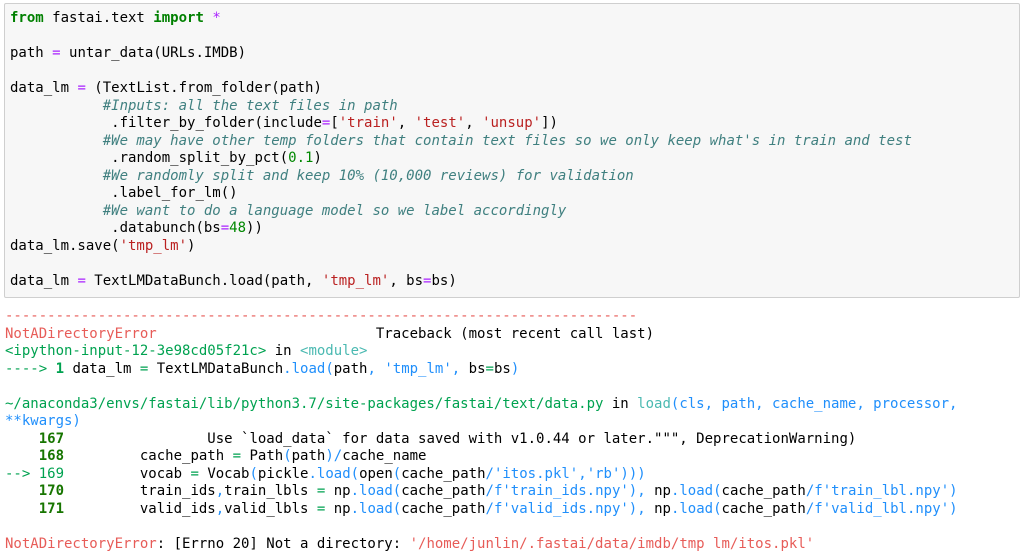 This screenshot has height=555, width=1024. I want to click on code-line: data_lm = (TextList.from_folder(path), so click(166, 88).